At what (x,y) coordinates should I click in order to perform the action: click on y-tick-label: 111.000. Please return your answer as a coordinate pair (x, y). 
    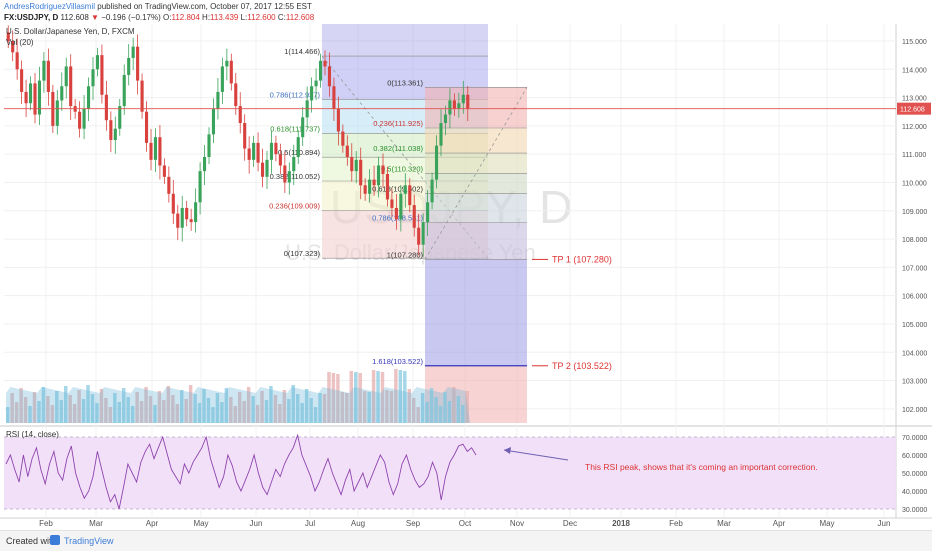
    Looking at the image, I should click on (914, 155).